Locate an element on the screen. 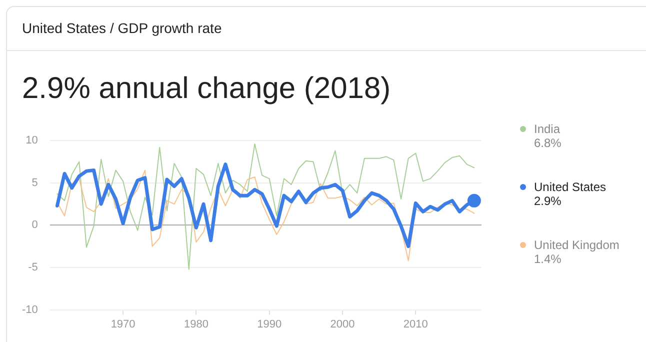 The image size is (646, 342). y-tick-label: -5 is located at coordinates (33, 268).